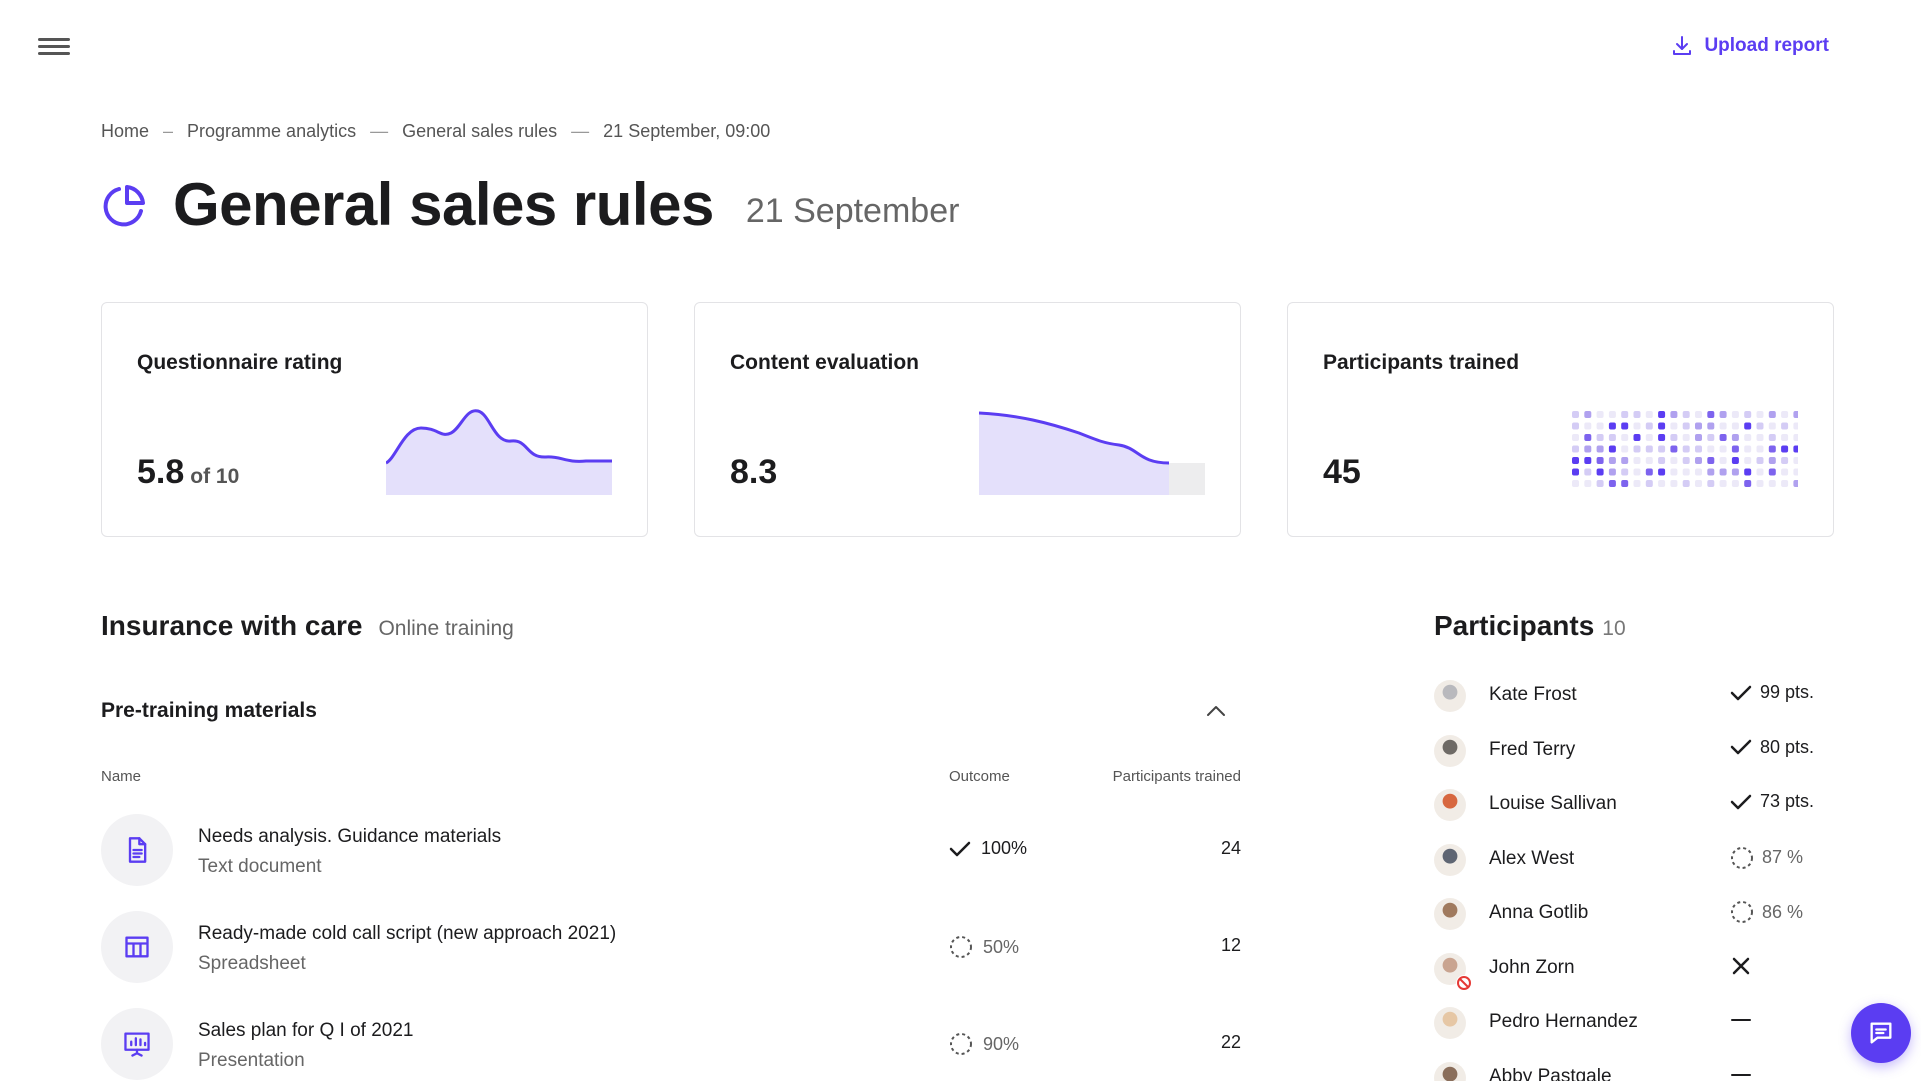 The width and height of the screenshot is (1921, 1081). I want to click on breadcrumb-home: Home, so click(125, 131).